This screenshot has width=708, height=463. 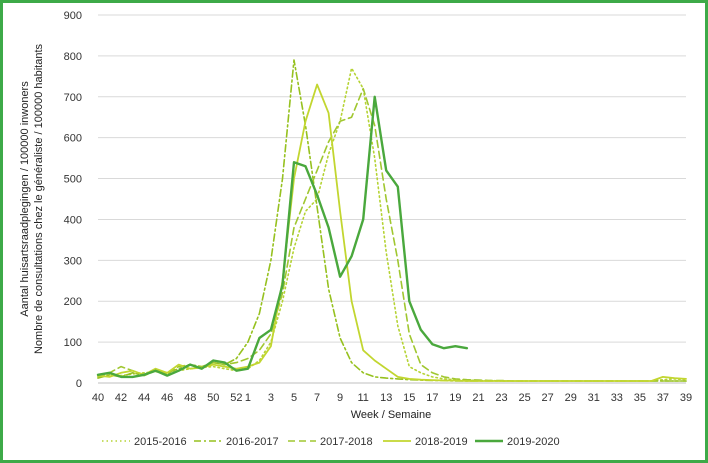 What do you see at coordinates (548, 398) in the screenshot?
I see `x-tick-label: 27` at bounding box center [548, 398].